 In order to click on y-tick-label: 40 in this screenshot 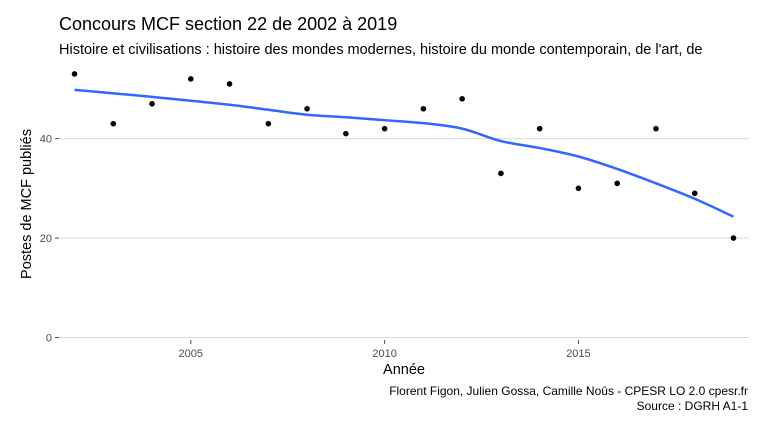, I will do `click(46, 140)`.